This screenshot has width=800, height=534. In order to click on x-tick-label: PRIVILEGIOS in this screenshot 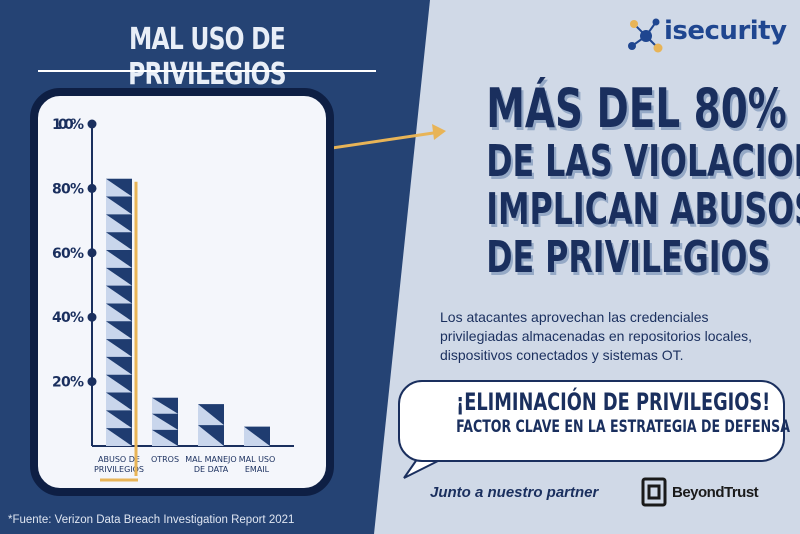, I will do `click(119, 469)`.